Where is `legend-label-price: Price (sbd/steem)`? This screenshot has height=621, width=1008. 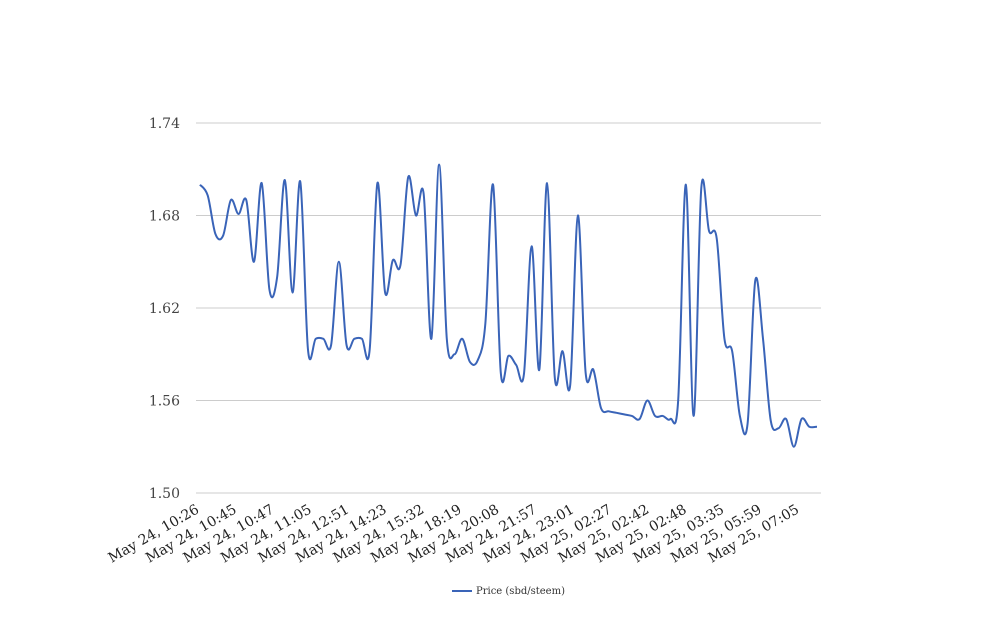 legend-label-price: Price (sbd/steem) is located at coordinates (520, 591).